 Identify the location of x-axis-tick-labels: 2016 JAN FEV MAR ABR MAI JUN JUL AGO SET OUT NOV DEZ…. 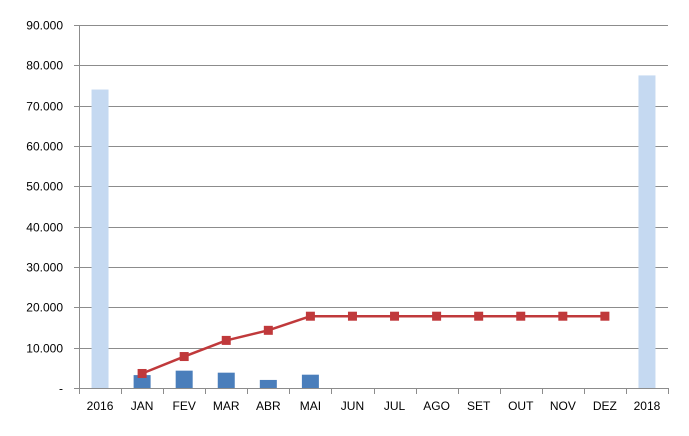
(374, 406).